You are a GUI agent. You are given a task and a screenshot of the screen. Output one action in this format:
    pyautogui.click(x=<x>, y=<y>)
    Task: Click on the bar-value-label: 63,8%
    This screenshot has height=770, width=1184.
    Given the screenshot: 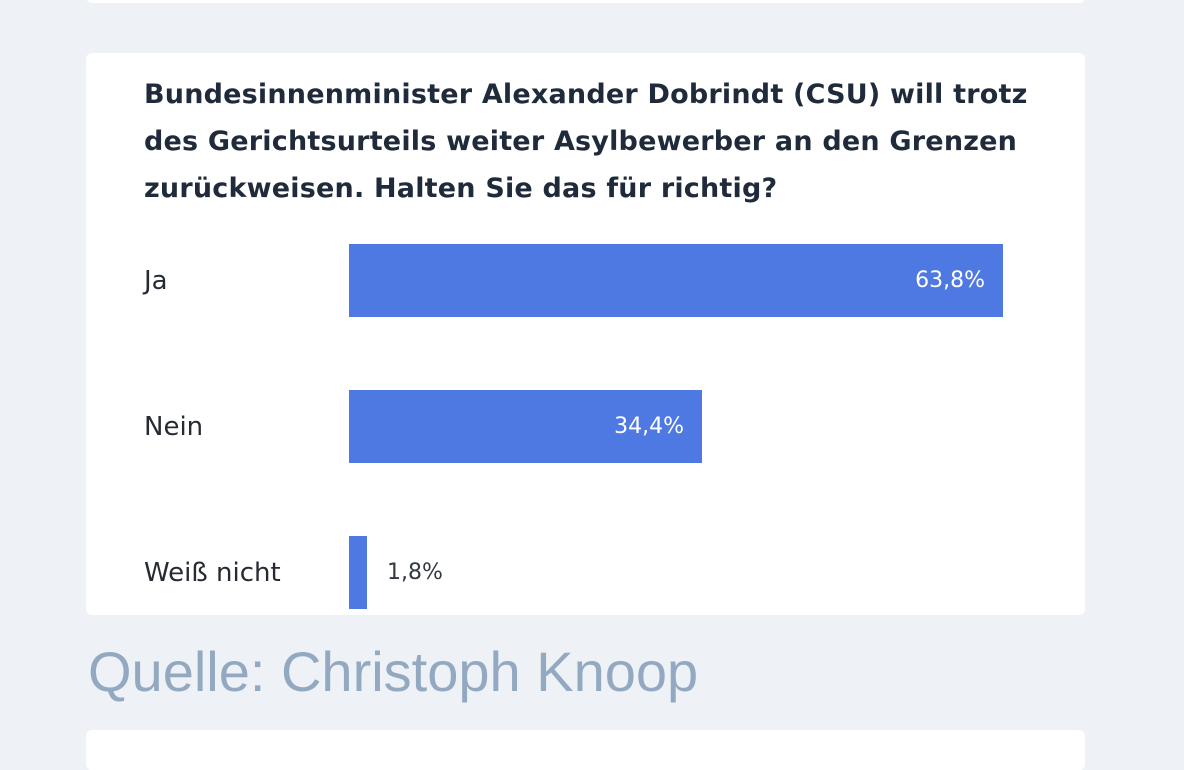 What is the action you would take?
    pyautogui.click(x=950, y=280)
    